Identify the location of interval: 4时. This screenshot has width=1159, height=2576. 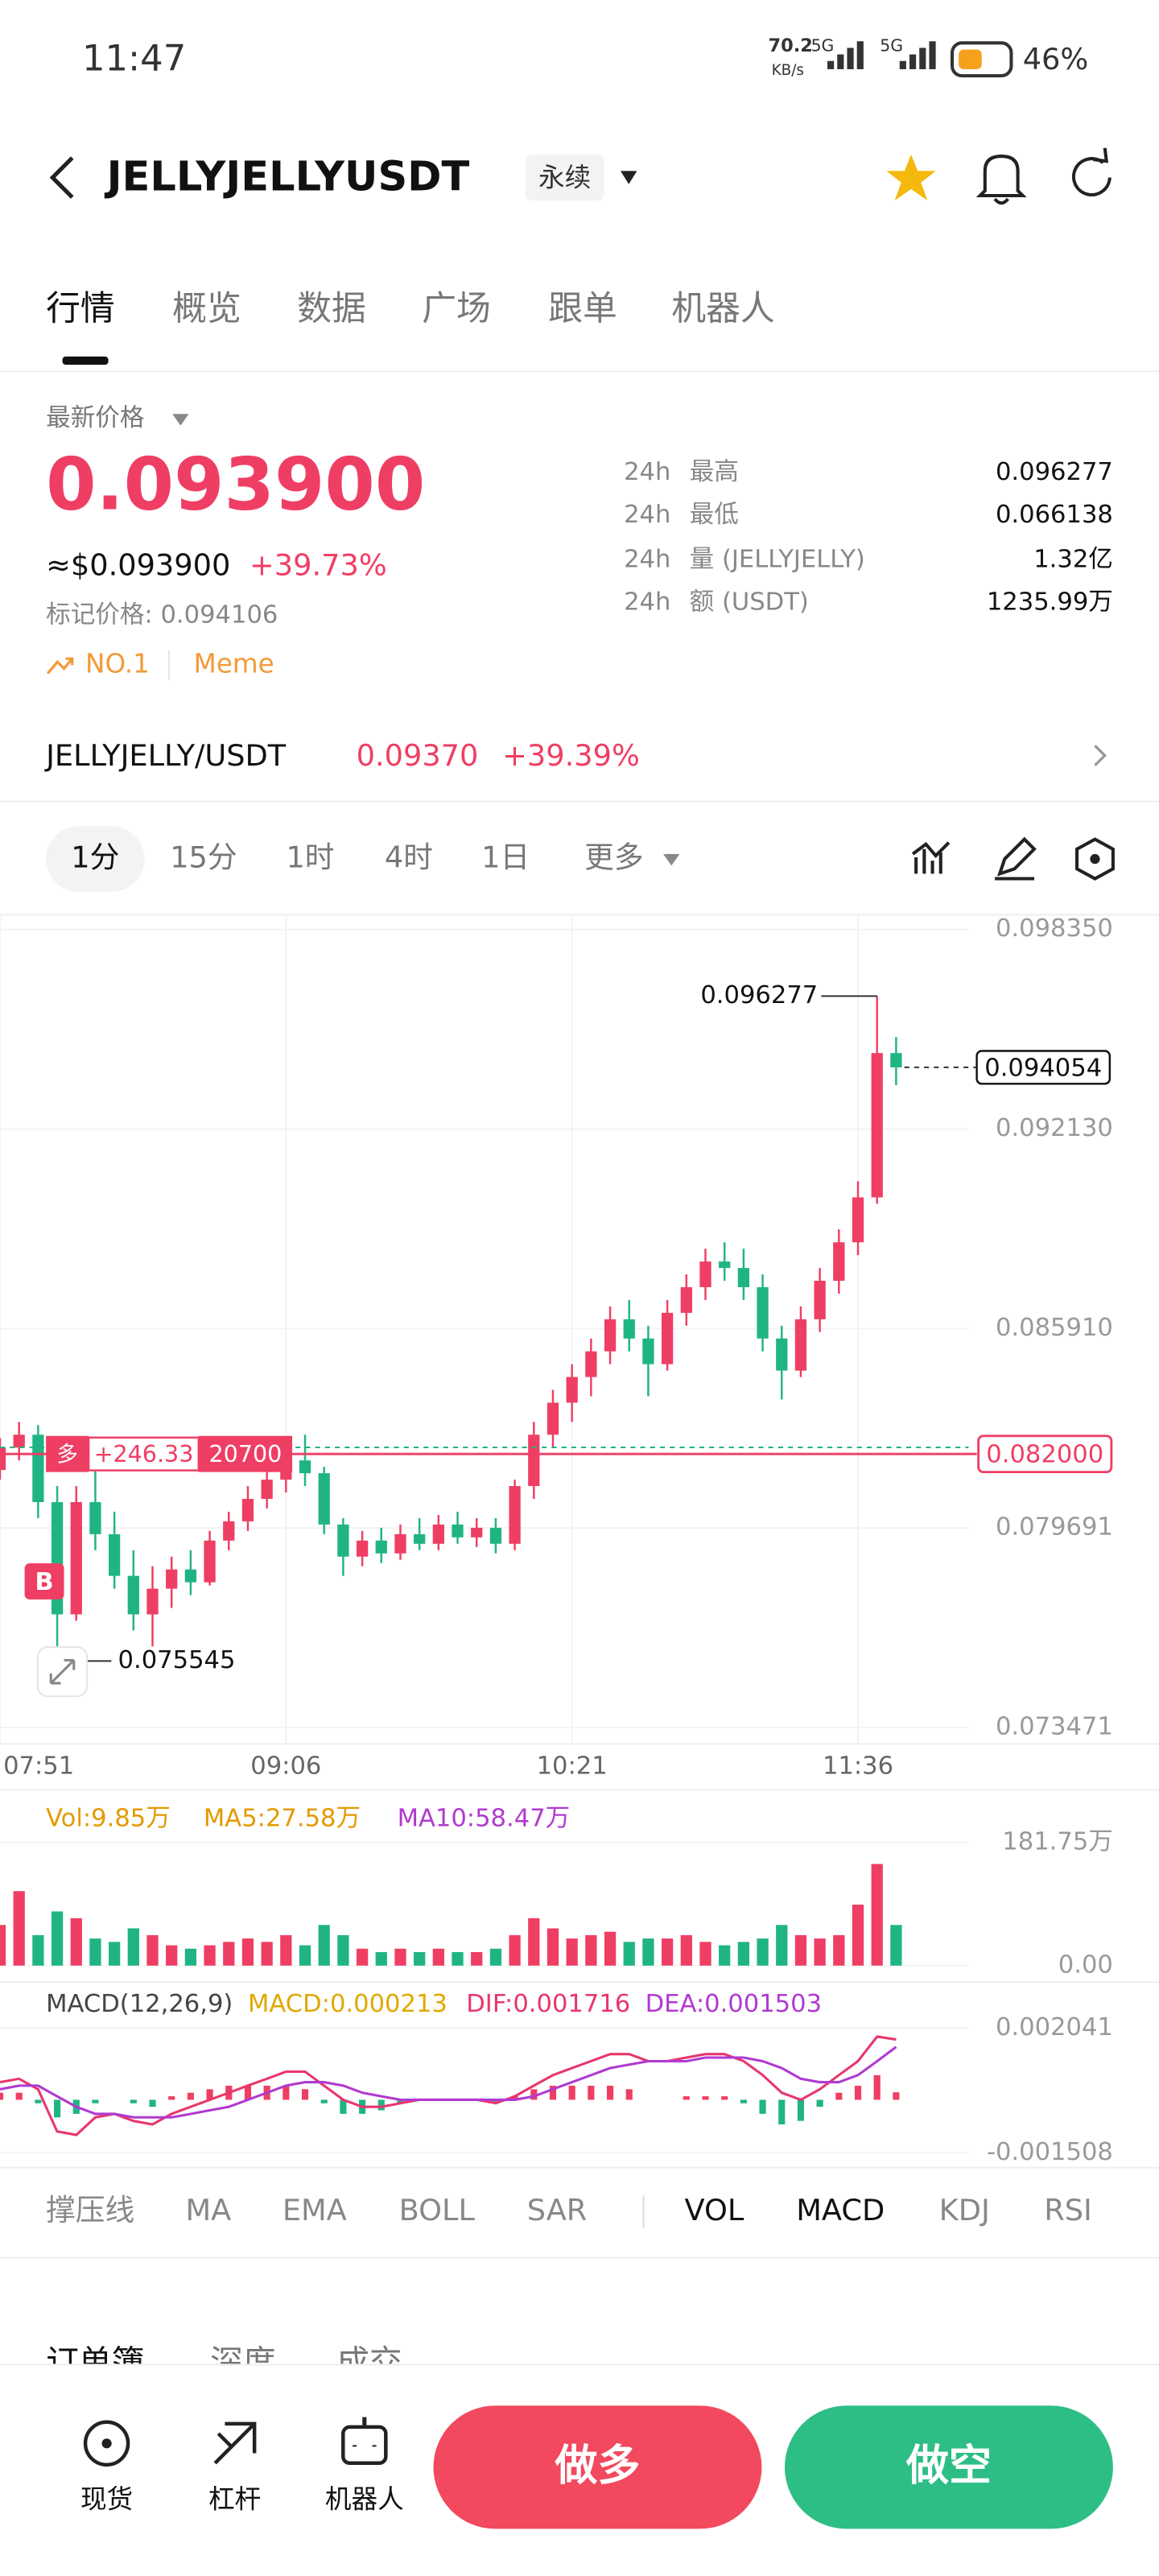
(409, 857).